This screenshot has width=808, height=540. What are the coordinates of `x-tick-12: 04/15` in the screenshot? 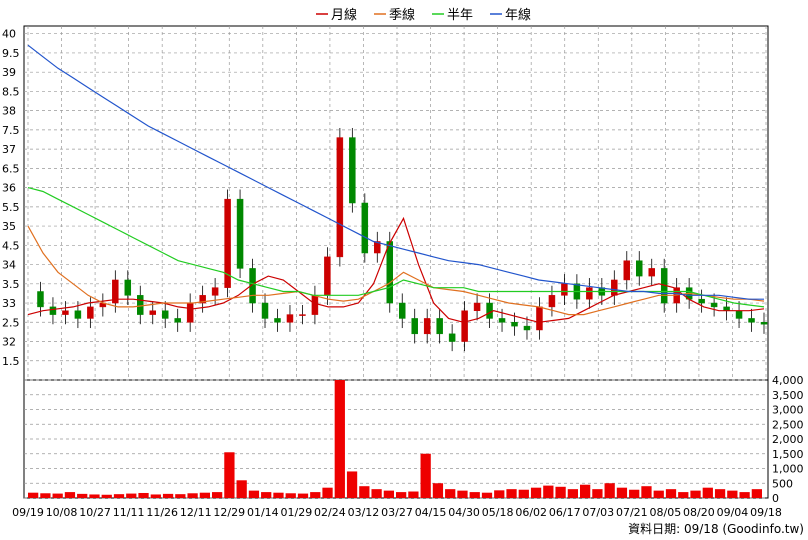 It's located at (431, 512).